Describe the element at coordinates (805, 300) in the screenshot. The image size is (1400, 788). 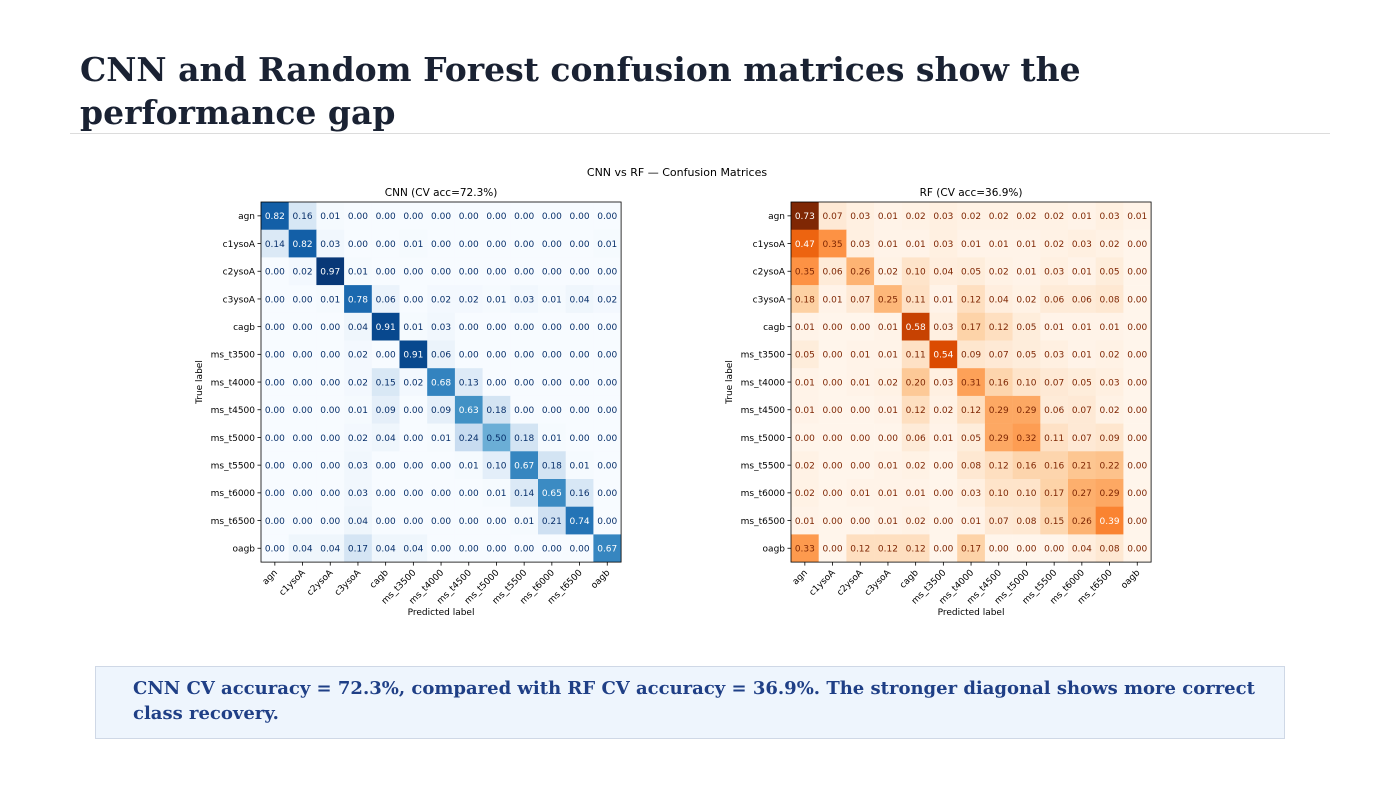
I see `cell-value-label: 0.18` at that location.